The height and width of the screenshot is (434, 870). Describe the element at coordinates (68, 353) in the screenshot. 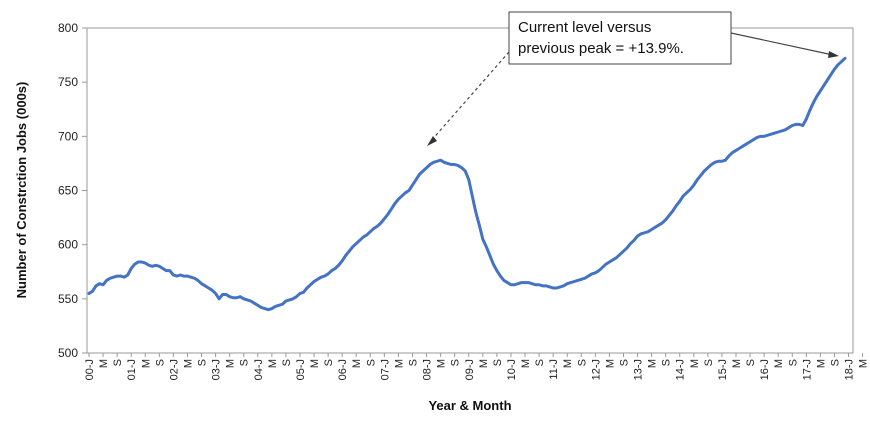

I see `y-tick-label: 500` at that location.